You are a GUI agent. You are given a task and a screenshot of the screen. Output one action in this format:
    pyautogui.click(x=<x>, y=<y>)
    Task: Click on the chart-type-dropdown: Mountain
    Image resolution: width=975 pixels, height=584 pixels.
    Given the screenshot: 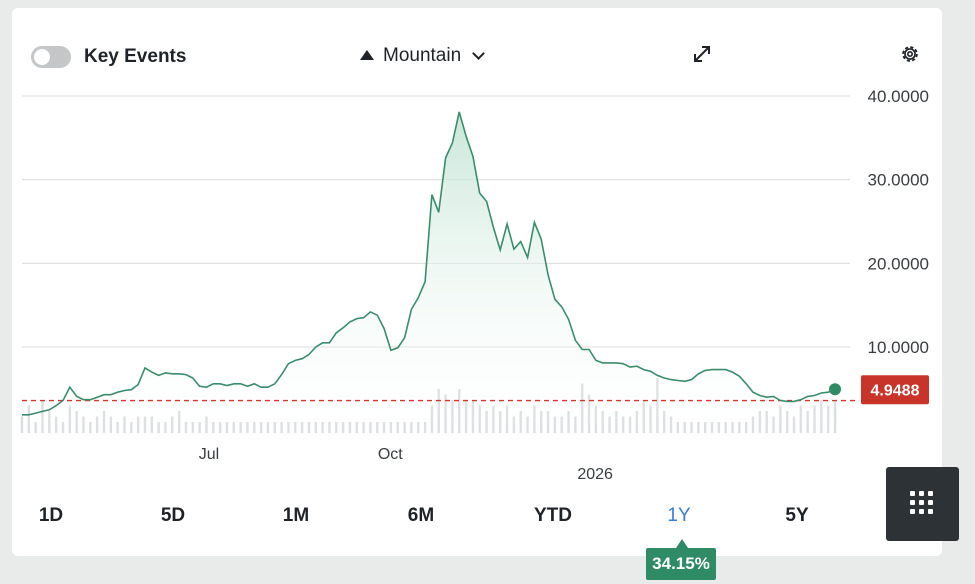 What is the action you would take?
    pyautogui.click(x=423, y=56)
    